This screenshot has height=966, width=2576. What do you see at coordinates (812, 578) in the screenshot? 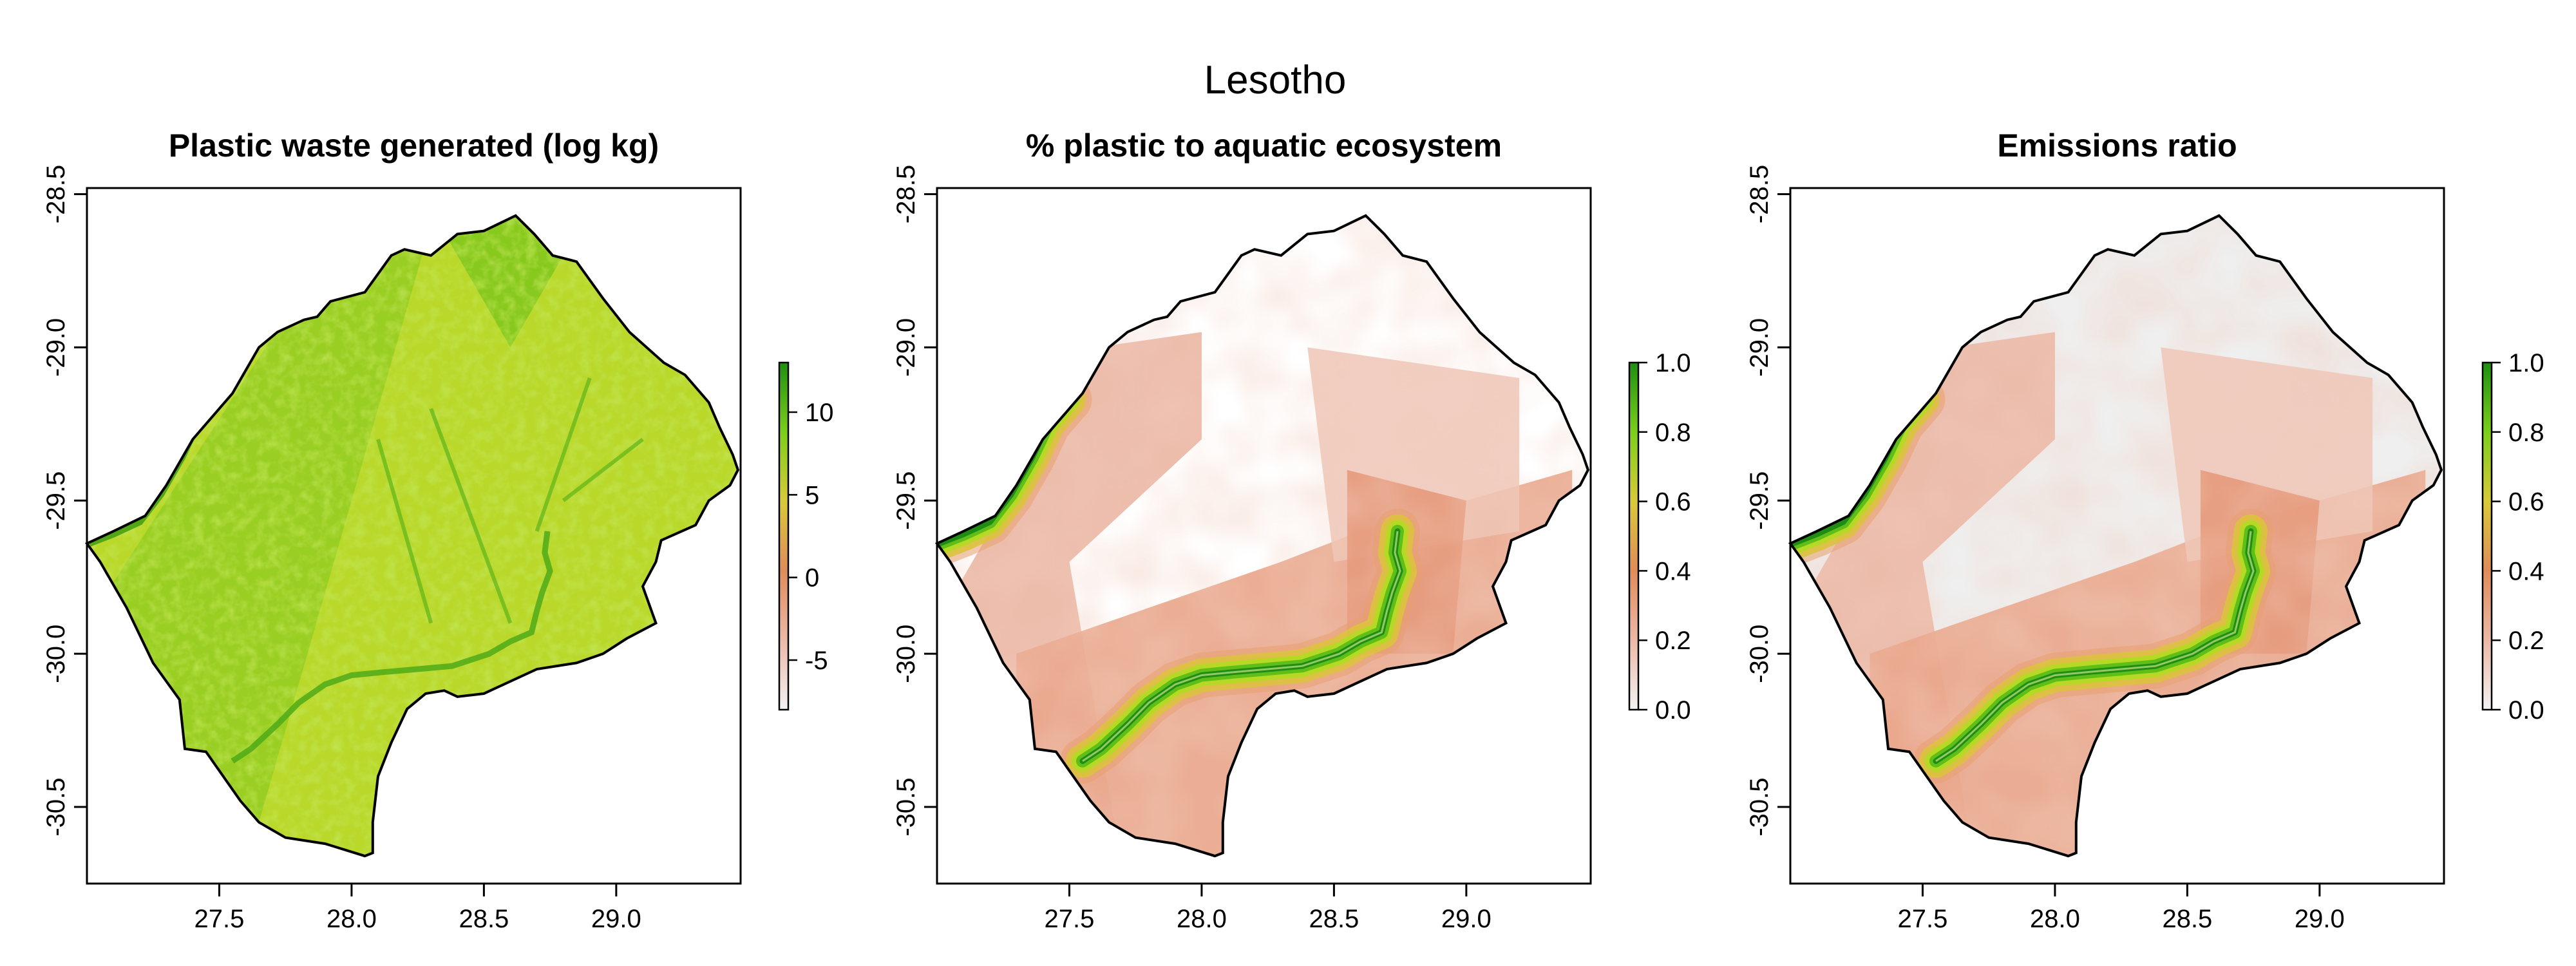
I see `colorbar-label: 0` at bounding box center [812, 578].